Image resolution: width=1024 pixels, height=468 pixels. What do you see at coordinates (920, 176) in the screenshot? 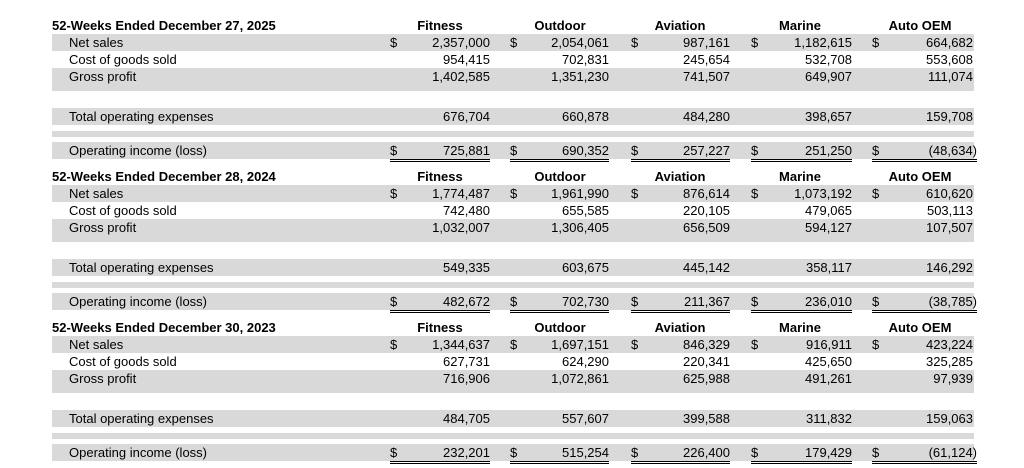
I see `column-header-auto-oem: Auto OEM` at bounding box center [920, 176].